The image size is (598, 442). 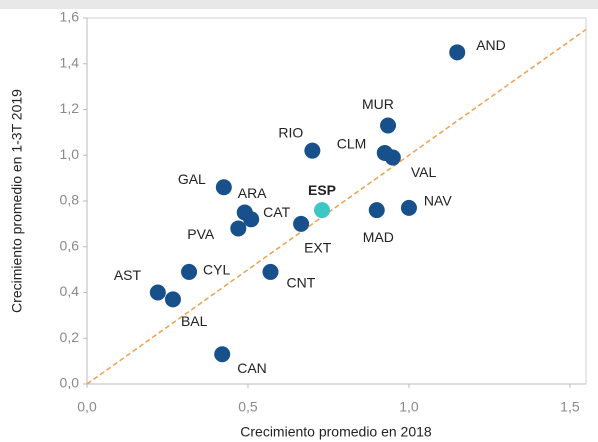 I want to click on point-label: ARA, so click(x=252, y=193).